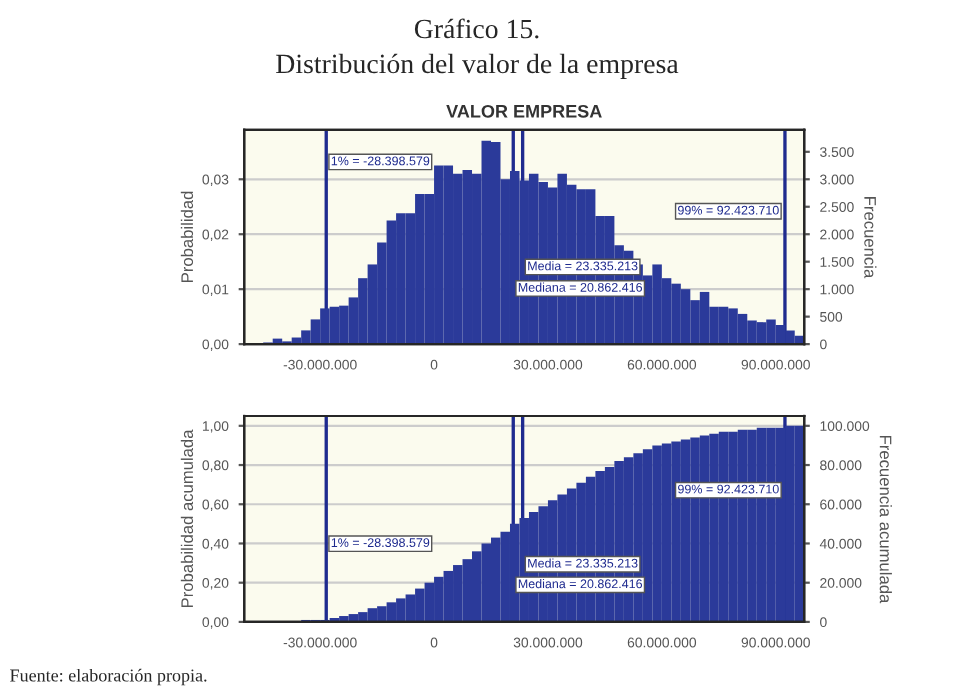  I want to click on y-axis-title: Probabilidad acumulada, so click(187, 518).